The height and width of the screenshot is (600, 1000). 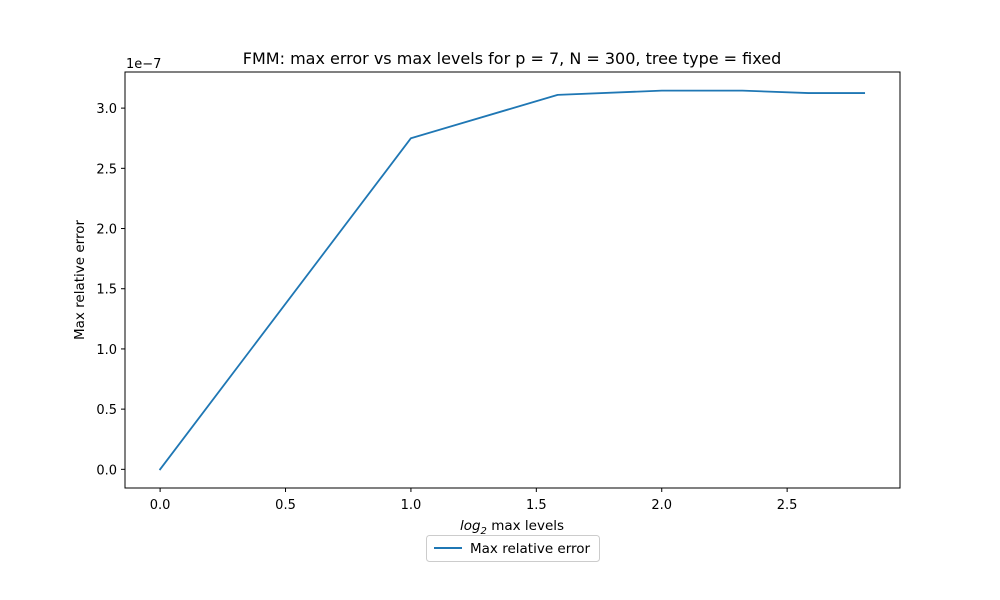 What do you see at coordinates (106, 169) in the screenshot?
I see `y-tick-label: 2.5` at bounding box center [106, 169].